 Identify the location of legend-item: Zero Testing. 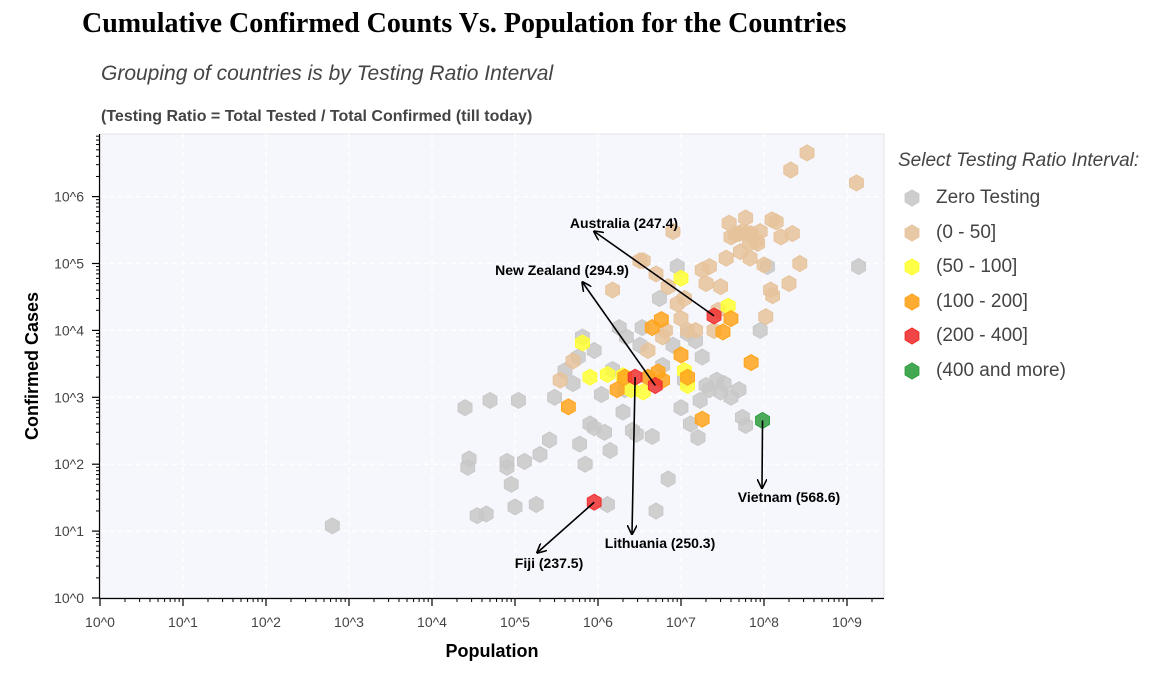
(1018, 198).